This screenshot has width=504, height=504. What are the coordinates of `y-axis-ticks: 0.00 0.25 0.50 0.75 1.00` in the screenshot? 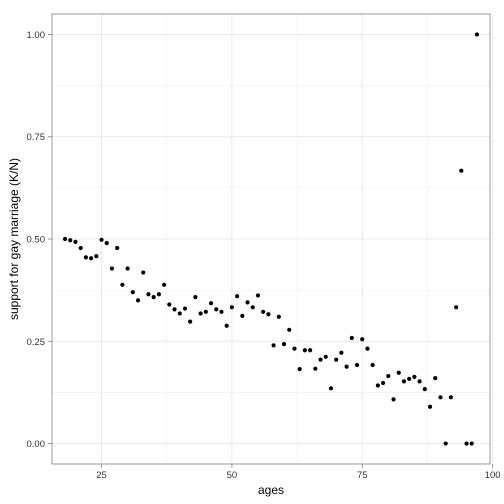 It's located at (39, 240).